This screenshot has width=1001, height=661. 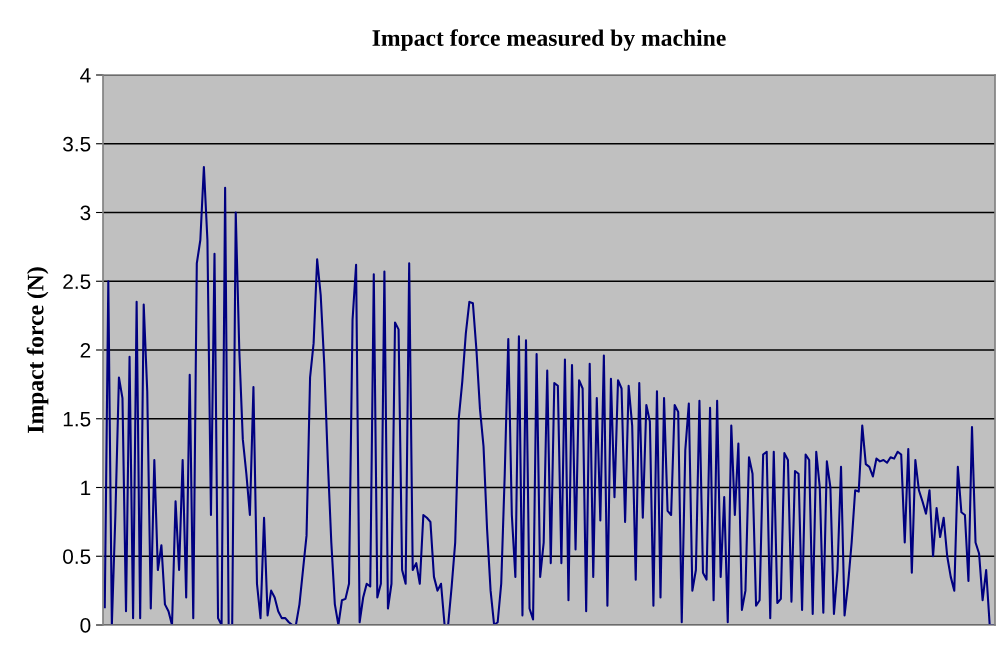 What do you see at coordinates (77, 556) in the screenshot?
I see `y-tick-label: 0.5` at bounding box center [77, 556].